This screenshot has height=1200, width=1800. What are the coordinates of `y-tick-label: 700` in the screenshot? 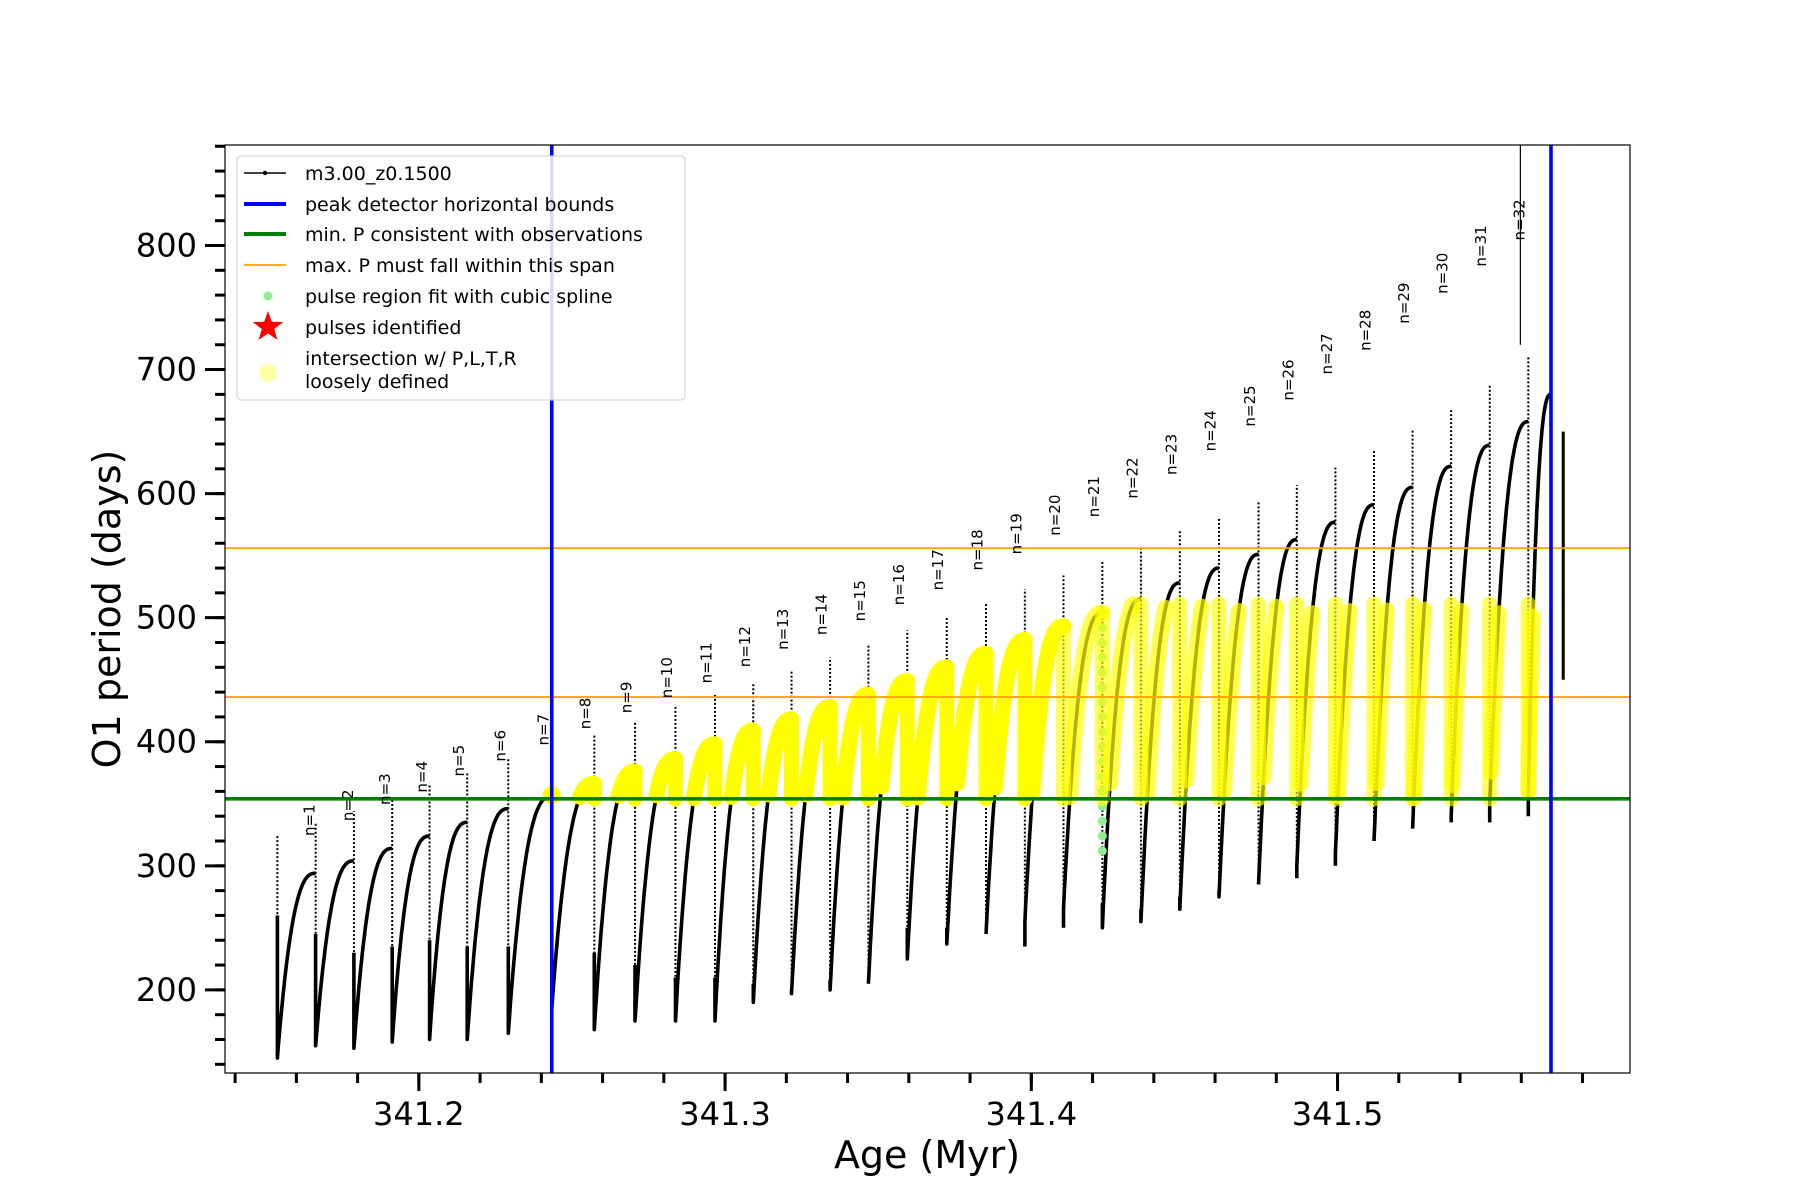 It's located at (166, 370).